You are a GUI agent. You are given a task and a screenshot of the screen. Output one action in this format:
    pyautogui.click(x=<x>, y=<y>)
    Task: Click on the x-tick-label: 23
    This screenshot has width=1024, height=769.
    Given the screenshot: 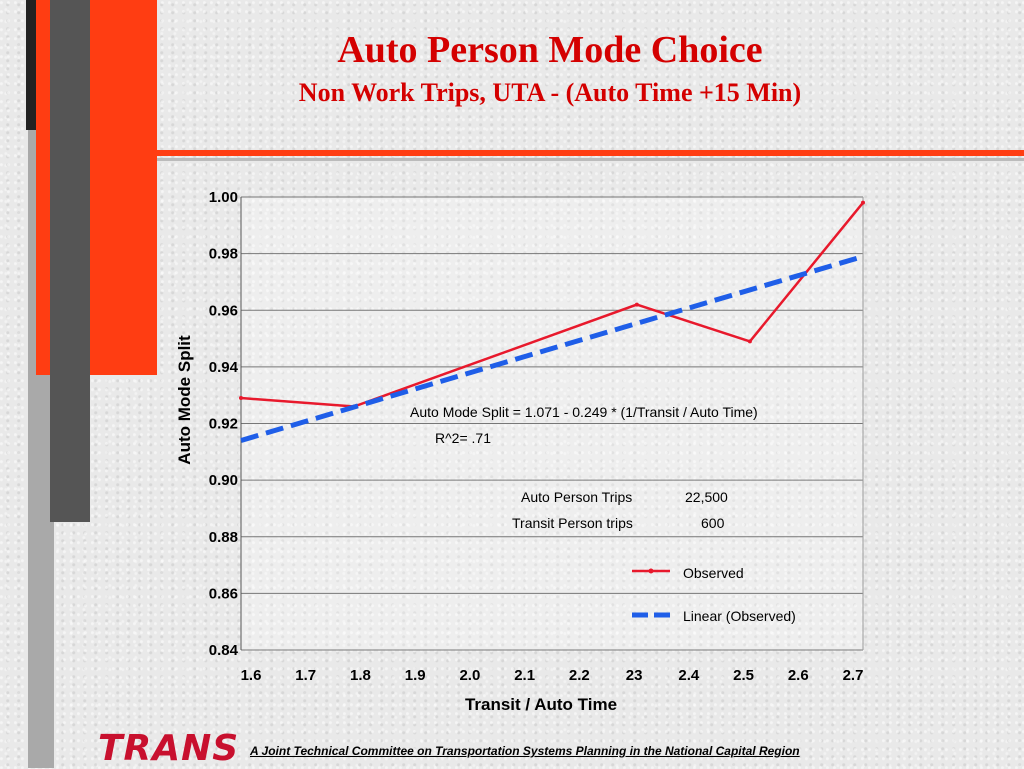 What is the action you would take?
    pyautogui.click(x=634, y=675)
    